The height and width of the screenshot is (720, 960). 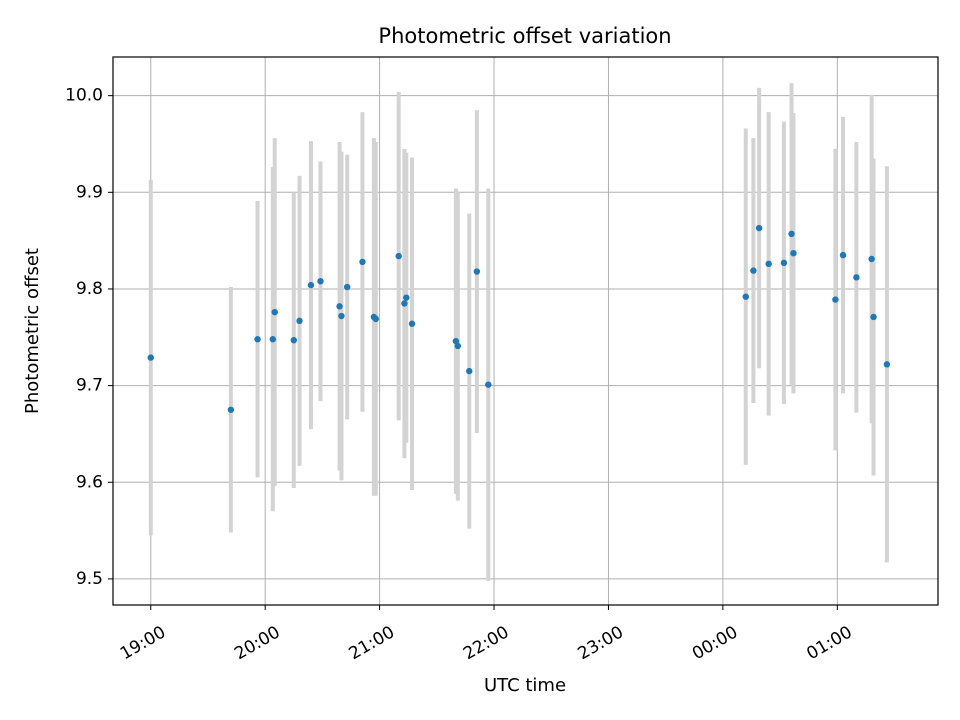 I want to click on x-tick-label: 23:00, so click(x=601, y=643).